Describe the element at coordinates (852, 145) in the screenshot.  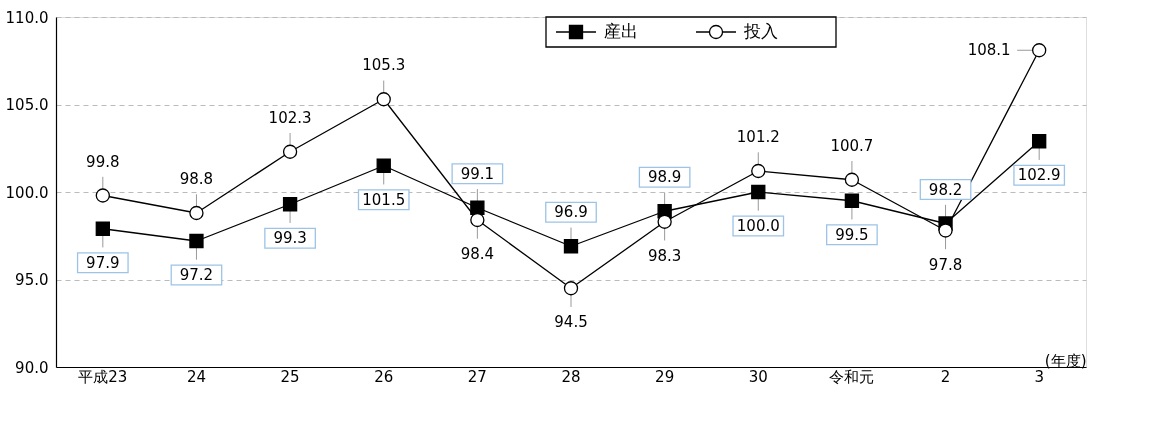
I see `data-label: 100.7` at that location.